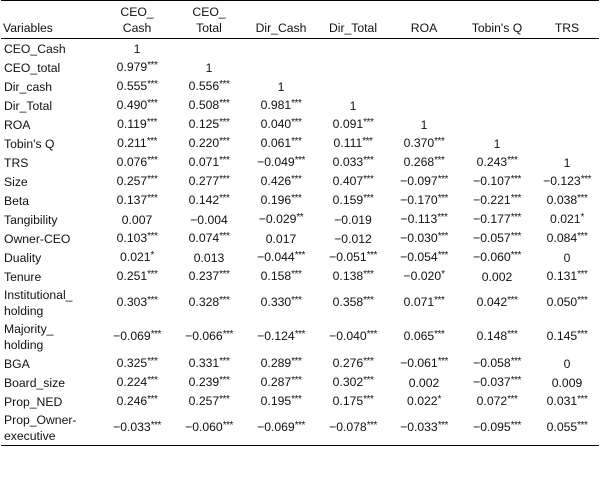  Describe the element at coordinates (281, 218) in the screenshot. I see `table-cell: −0.029**` at that location.